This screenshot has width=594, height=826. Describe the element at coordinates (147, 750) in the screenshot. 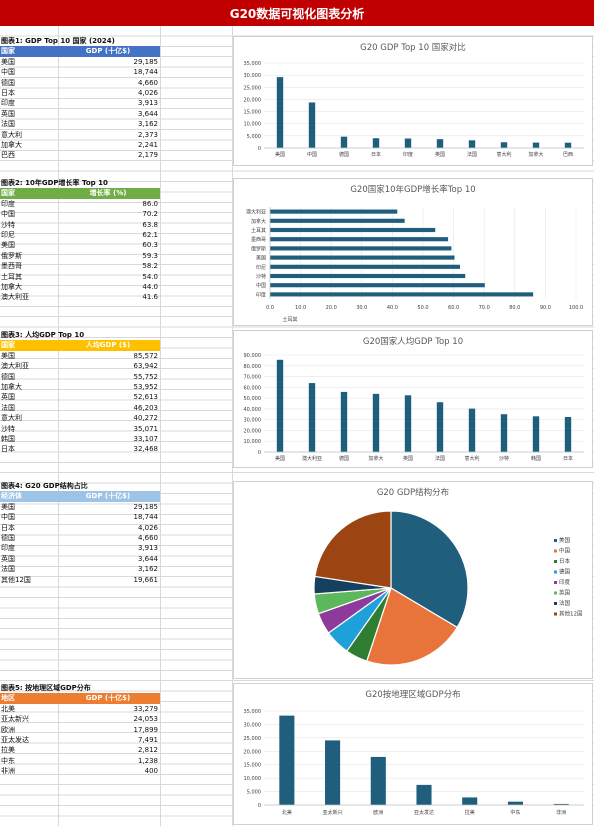

I see `cell-value: 2,812` at that location.